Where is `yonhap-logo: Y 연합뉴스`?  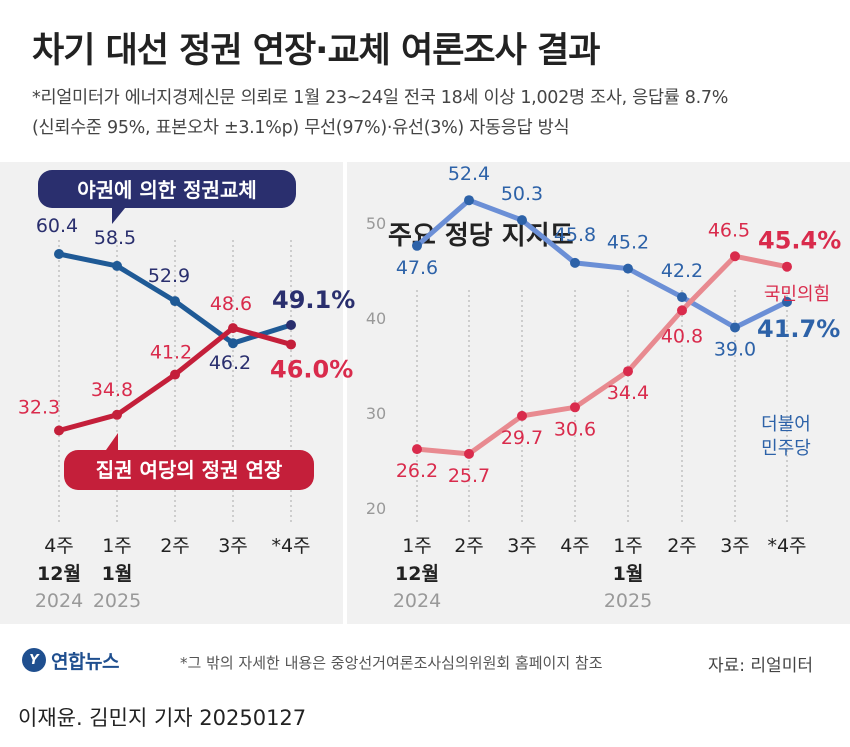 yonhap-logo: Y 연합뉴스 is located at coordinates (70, 660).